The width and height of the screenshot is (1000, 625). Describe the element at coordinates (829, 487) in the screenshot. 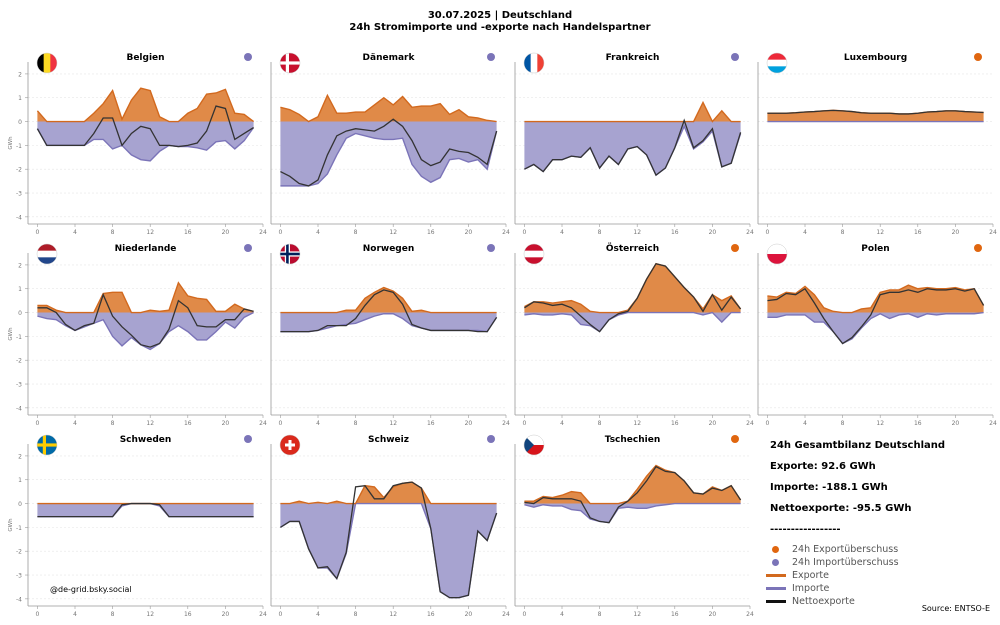

I see `summary-importe: Importe: -188.1 GWh` at that location.